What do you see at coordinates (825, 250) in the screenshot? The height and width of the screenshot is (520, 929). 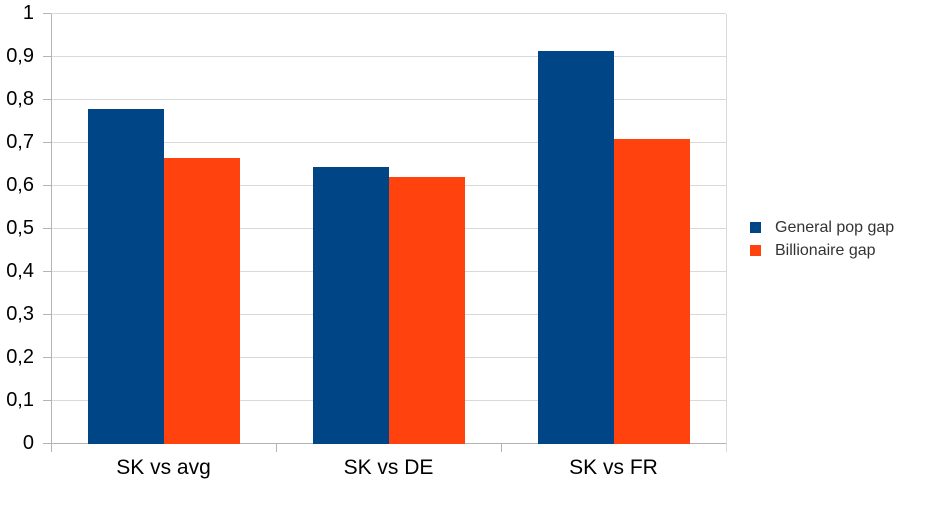 I see `legend-label: Billionaire gap` at bounding box center [825, 250].